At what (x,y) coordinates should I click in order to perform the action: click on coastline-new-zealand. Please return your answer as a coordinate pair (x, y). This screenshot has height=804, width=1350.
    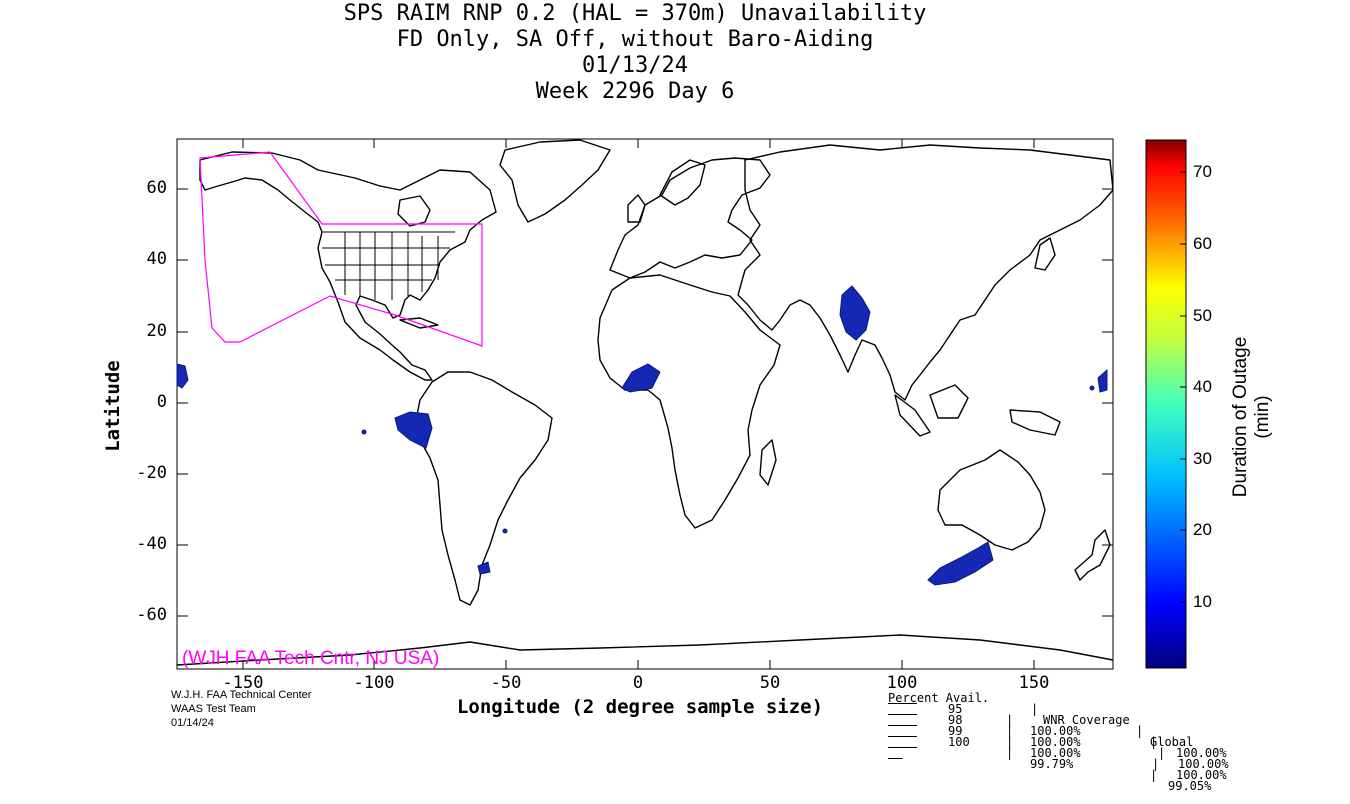
    Looking at the image, I should click on (1092, 555).